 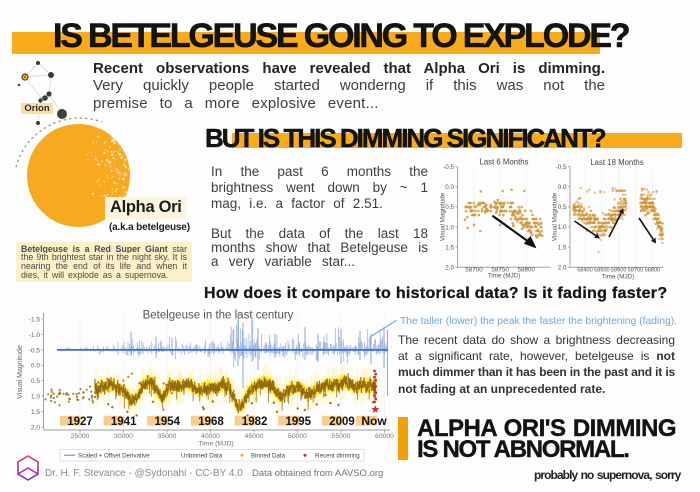 What do you see at coordinates (602, 271) in the screenshot?
I see `svg-text: 58500` at bounding box center [602, 271].